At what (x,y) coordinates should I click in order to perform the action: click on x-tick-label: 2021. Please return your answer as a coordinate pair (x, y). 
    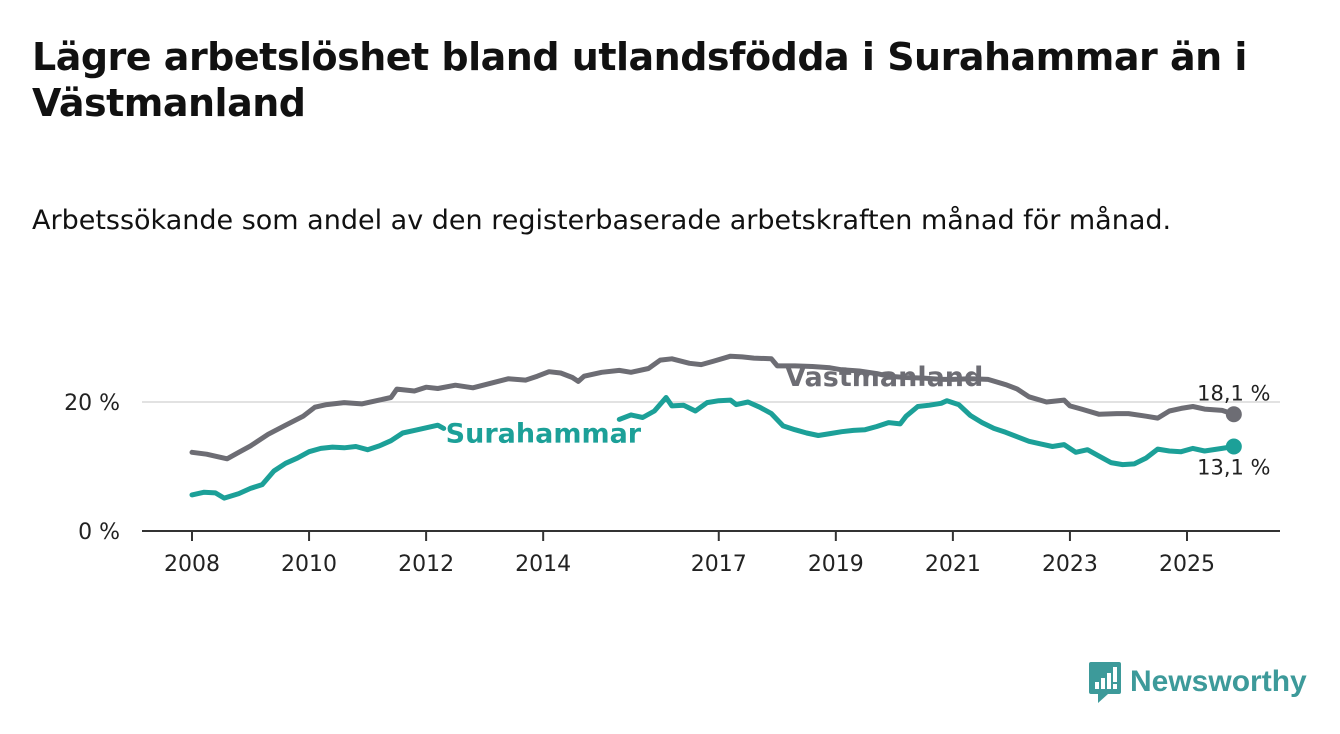
    Looking at the image, I should click on (953, 564).